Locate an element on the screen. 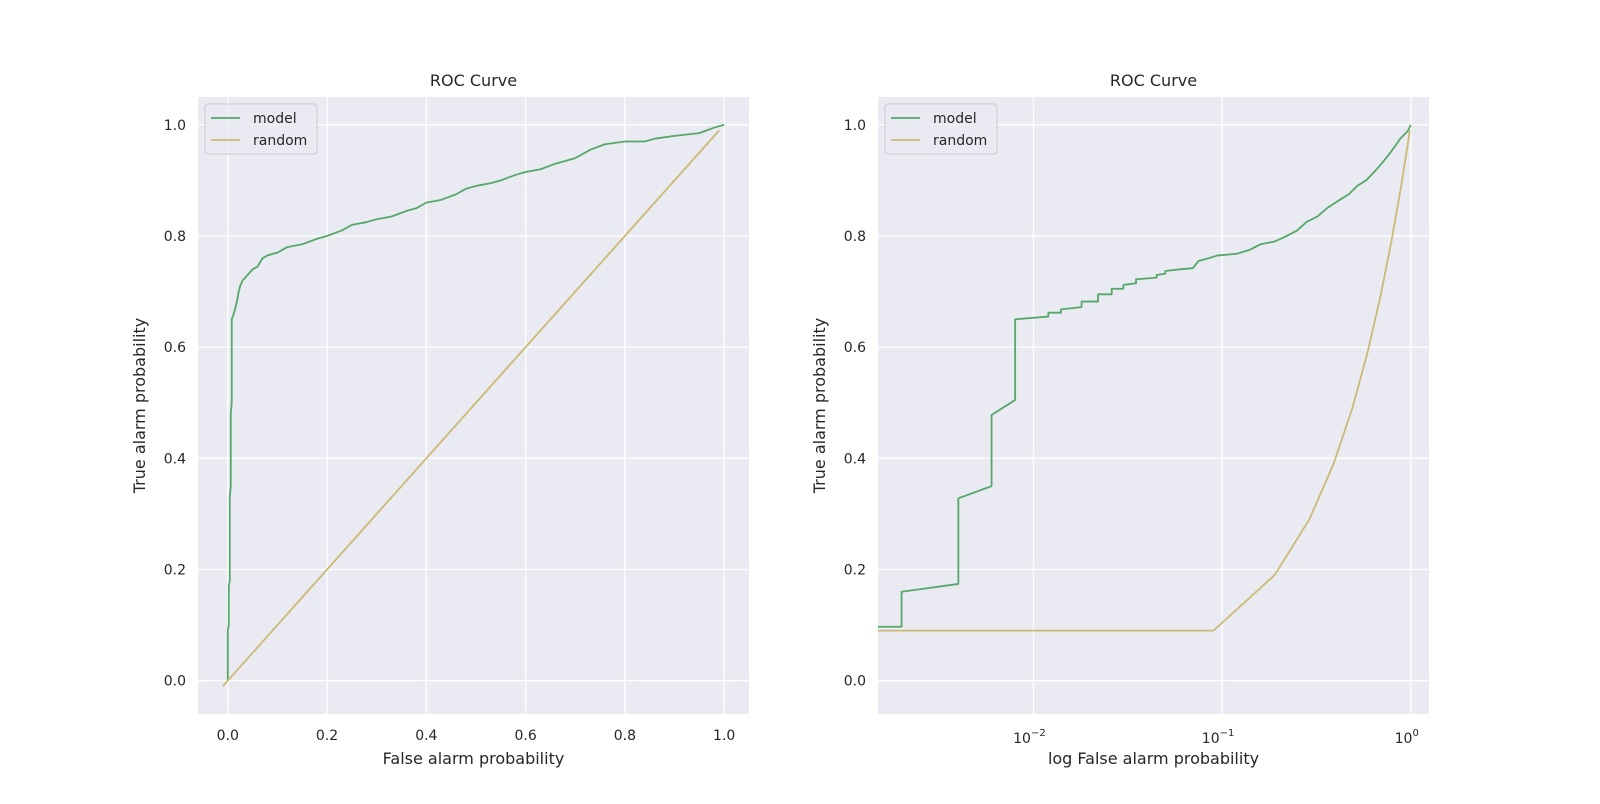 The image size is (1600, 804). x-tick-label: 0.4 is located at coordinates (426, 736).